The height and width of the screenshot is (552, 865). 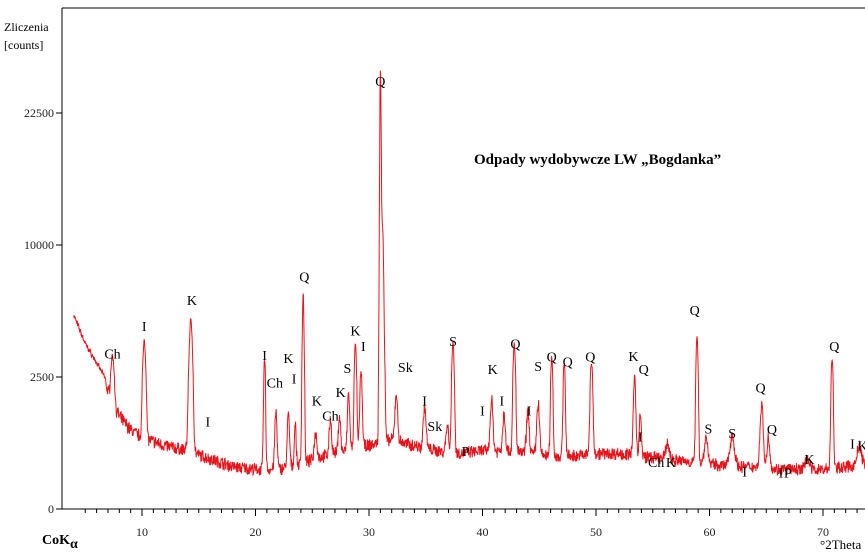 I want to click on x-tick-label: 20, so click(x=256, y=532).